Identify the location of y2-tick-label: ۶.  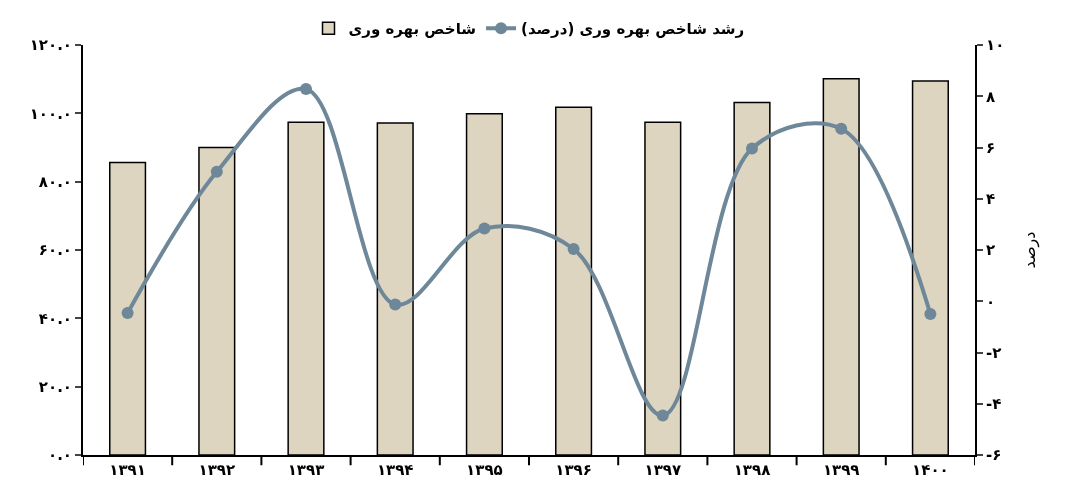
(991, 147).